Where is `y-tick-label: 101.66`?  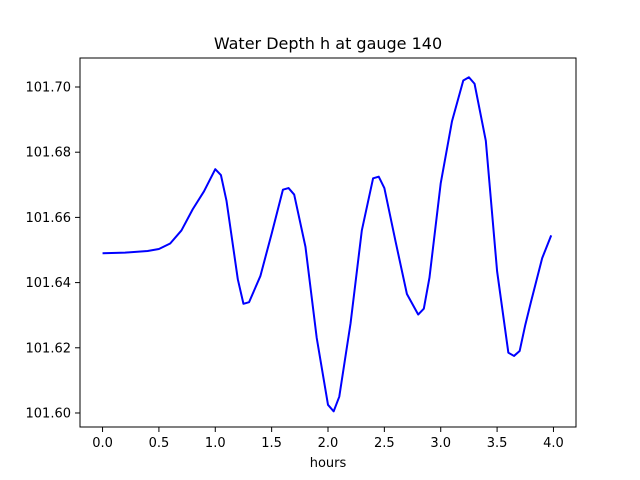 y-tick-label: 101.66 is located at coordinates (49, 218).